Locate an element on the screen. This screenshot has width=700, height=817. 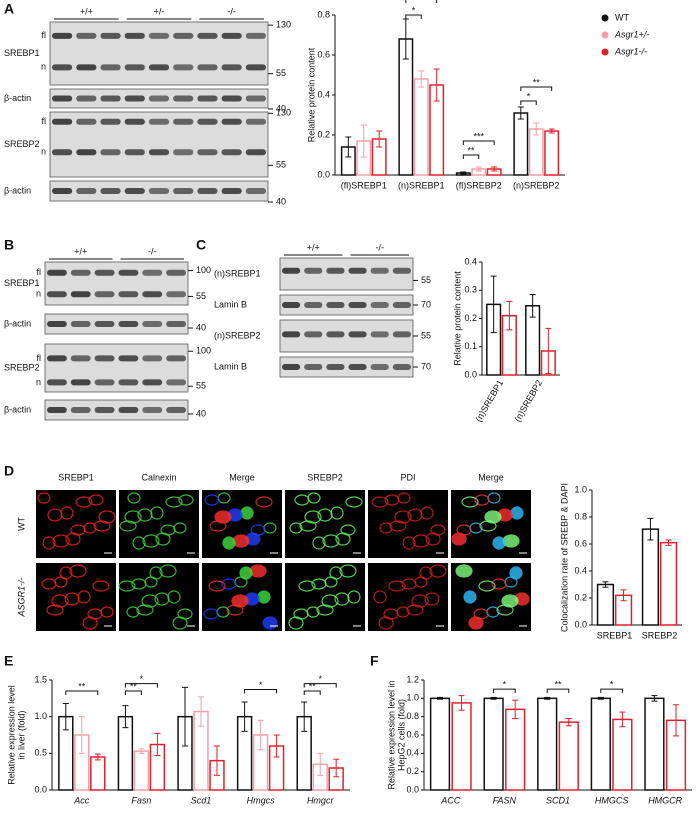
panel-letter: A is located at coordinates (9, 9).